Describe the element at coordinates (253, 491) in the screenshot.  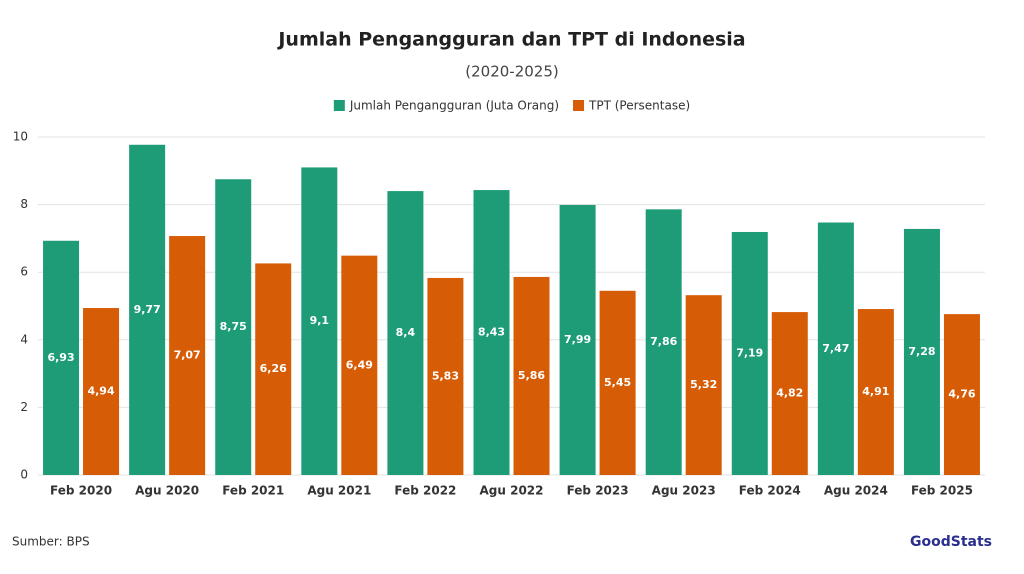
I see `x-tick-label: Feb 2021` at that location.